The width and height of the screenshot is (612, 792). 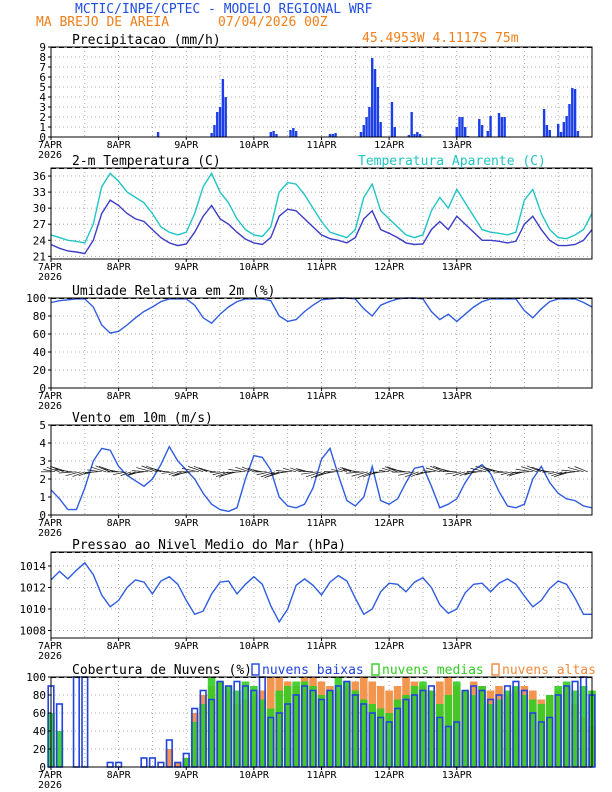 I want to click on y-tick-label: 7, so click(x=42, y=67).